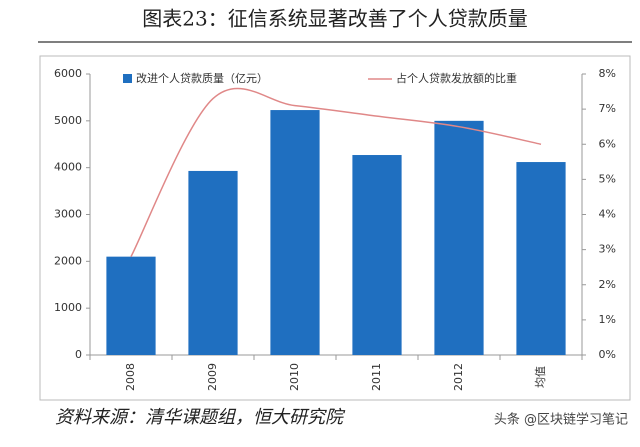 This screenshot has height=447, width=640. What do you see at coordinates (68, 167) in the screenshot?
I see `y-tick-label: 4000` at bounding box center [68, 167].